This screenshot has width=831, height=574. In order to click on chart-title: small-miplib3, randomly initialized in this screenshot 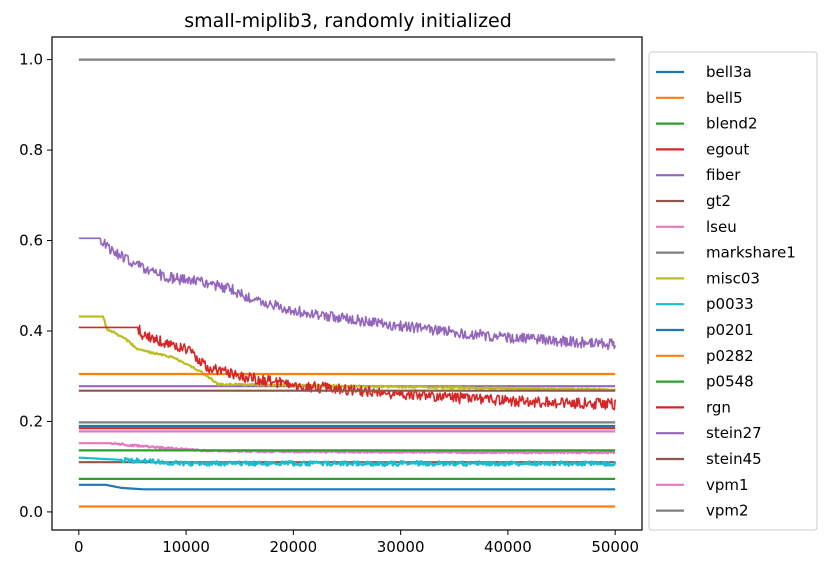, I will do `click(348, 21)`.